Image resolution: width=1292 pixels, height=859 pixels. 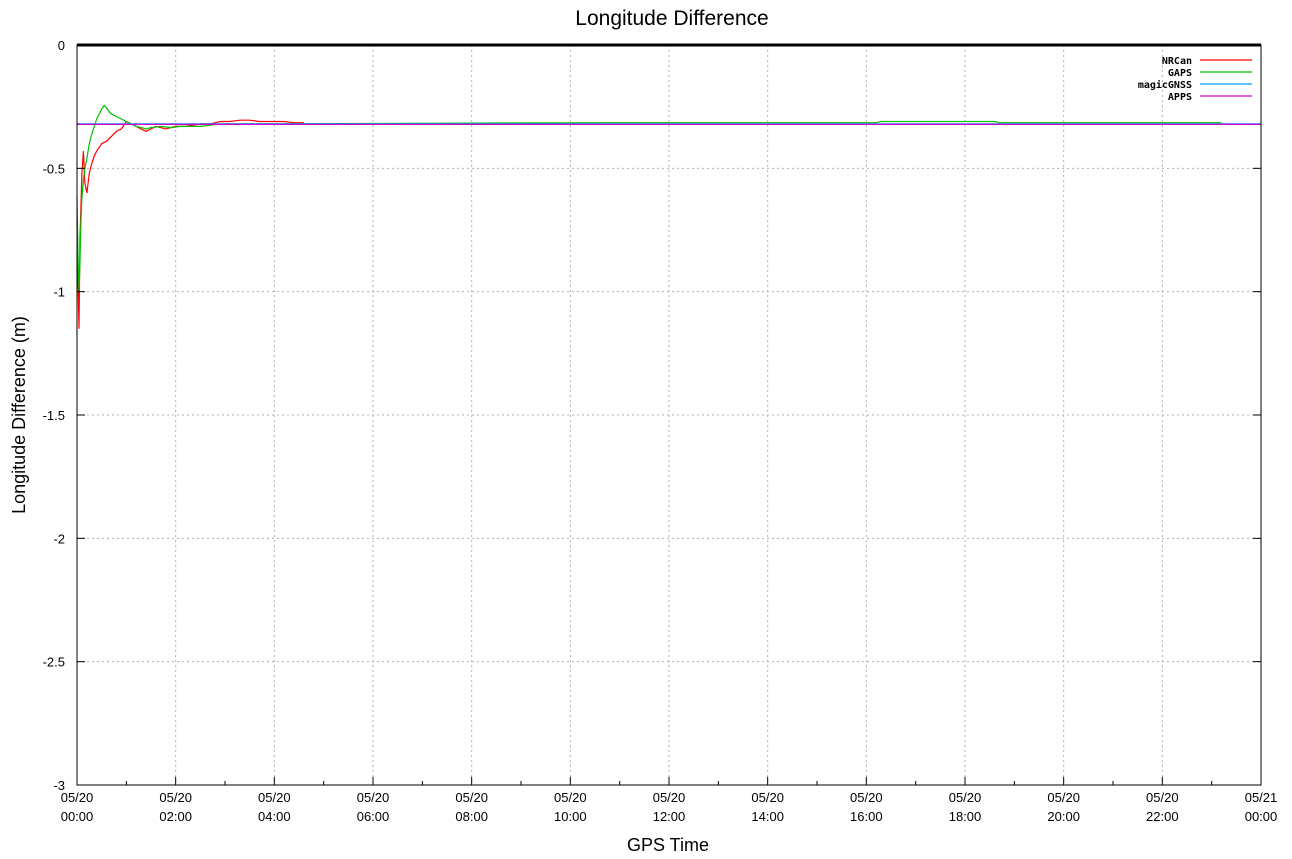 I want to click on y-tick-label: -3, so click(x=59, y=785).